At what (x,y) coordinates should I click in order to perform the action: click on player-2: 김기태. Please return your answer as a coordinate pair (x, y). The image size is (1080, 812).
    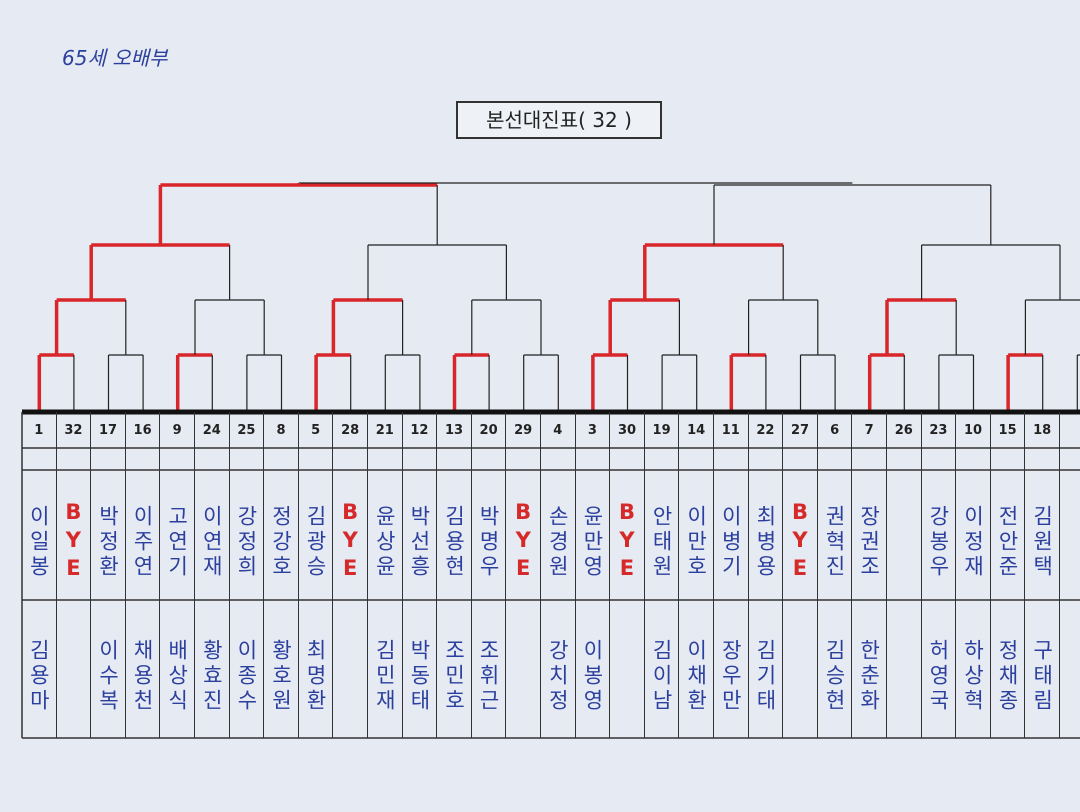
    Looking at the image, I should click on (766, 669).